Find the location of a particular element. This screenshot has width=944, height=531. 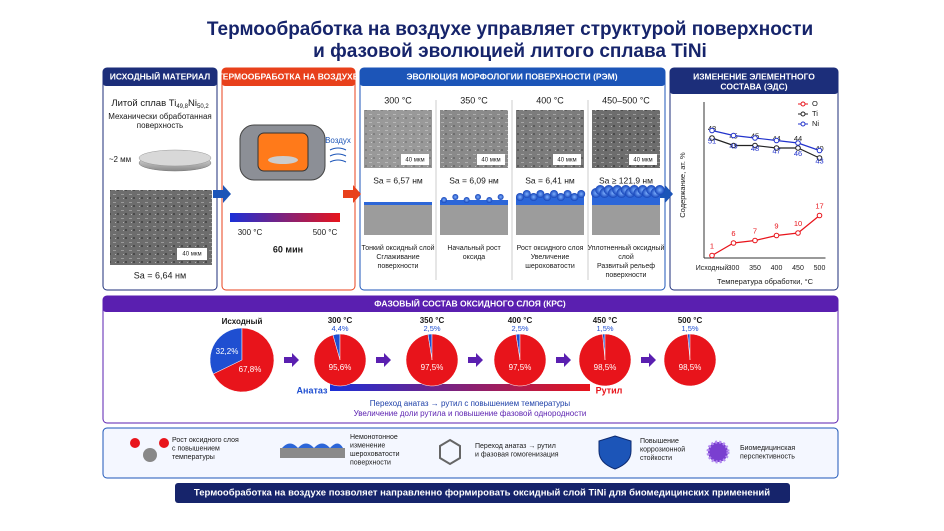

summary-text: поверхности is located at coordinates (370, 462).